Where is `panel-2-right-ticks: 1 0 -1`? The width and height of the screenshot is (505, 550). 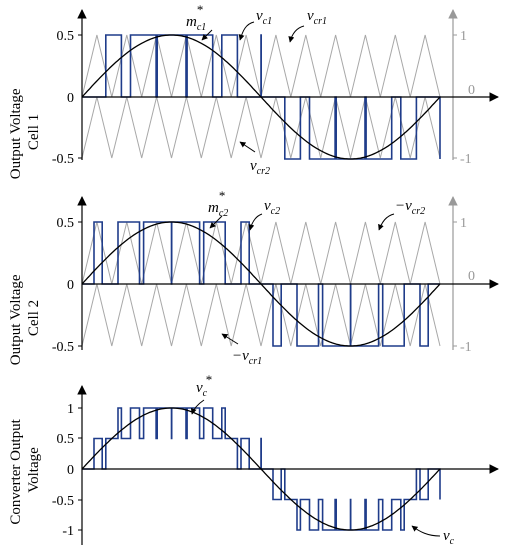 panel-2-right-ticks: 1 0 -1 is located at coordinates (464, 285).